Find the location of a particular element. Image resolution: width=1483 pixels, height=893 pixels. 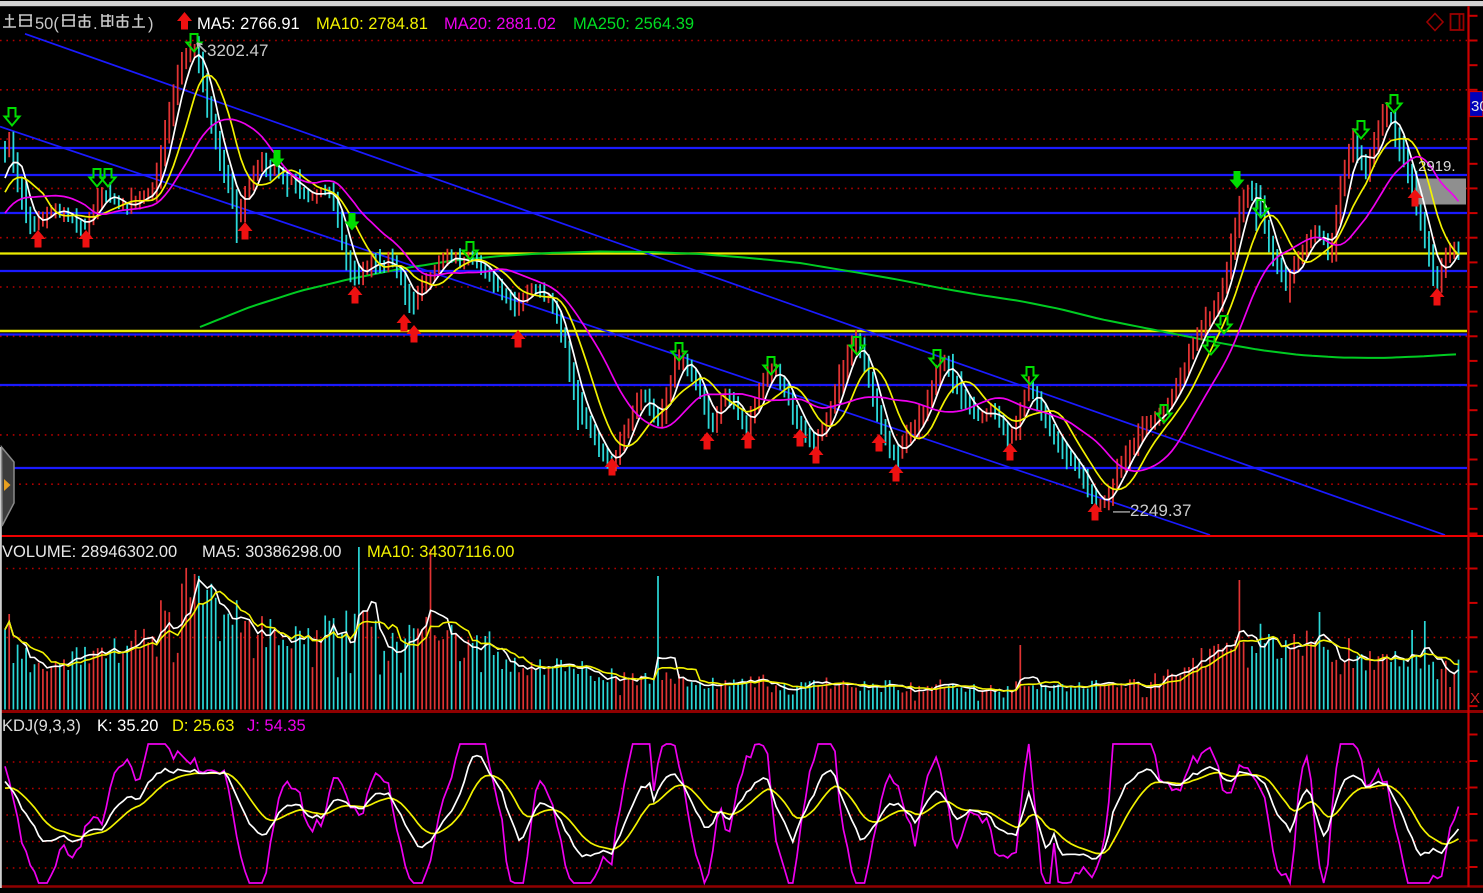

svg-text: MA250: 2564.39 is located at coordinates (633, 24).